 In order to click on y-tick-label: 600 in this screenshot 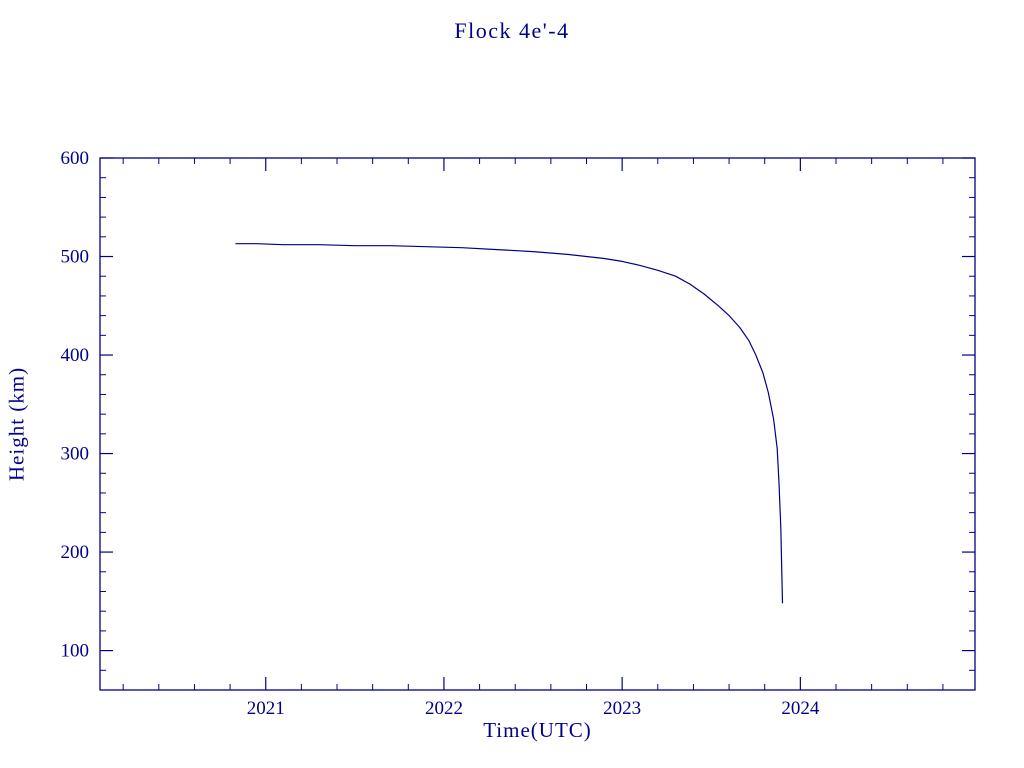, I will do `click(75, 158)`.